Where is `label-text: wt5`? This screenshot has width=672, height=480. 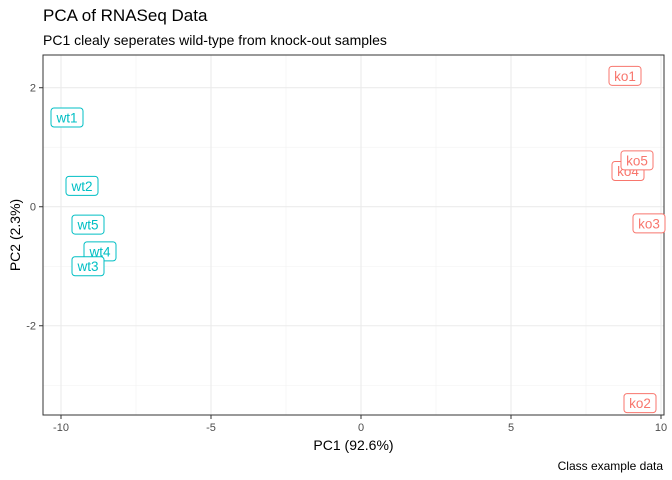 label-text: wt5 is located at coordinates (87, 225).